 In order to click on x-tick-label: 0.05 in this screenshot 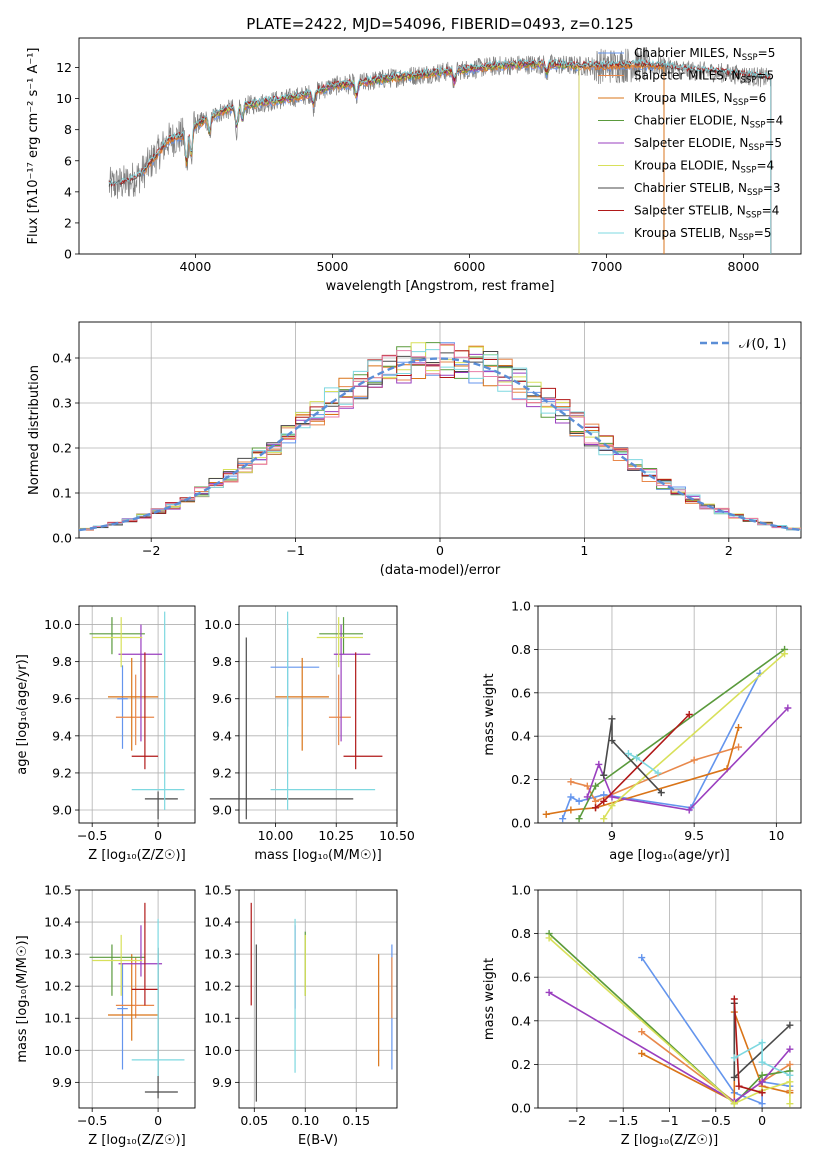, I will do `click(254, 1120)`.